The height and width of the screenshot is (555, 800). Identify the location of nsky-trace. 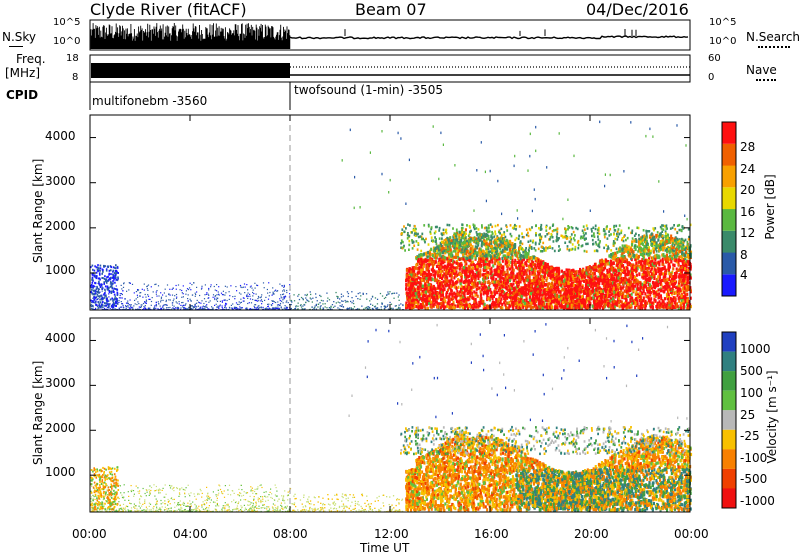
(389, 36).